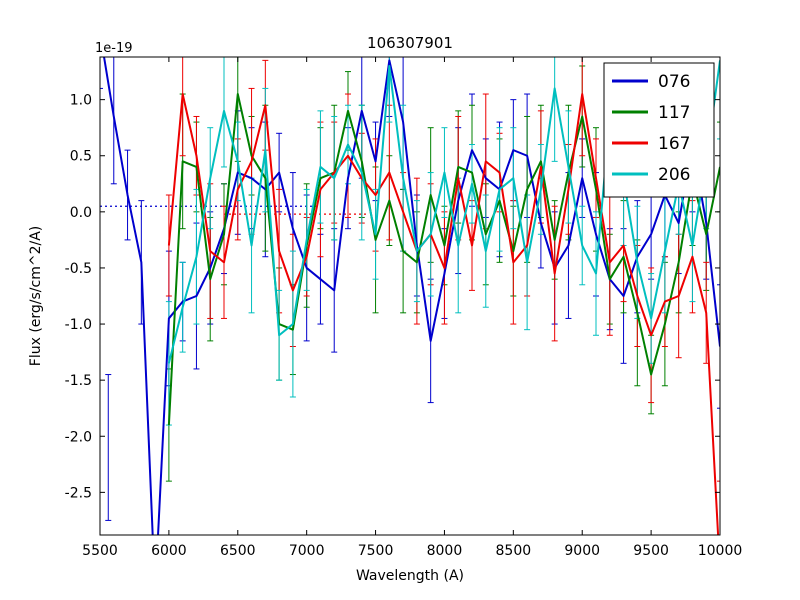 Image resolution: width=800 pixels, height=600 pixels. What do you see at coordinates (100, 551) in the screenshot?
I see `x-tick-label: 5500` at bounding box center [100, 551].